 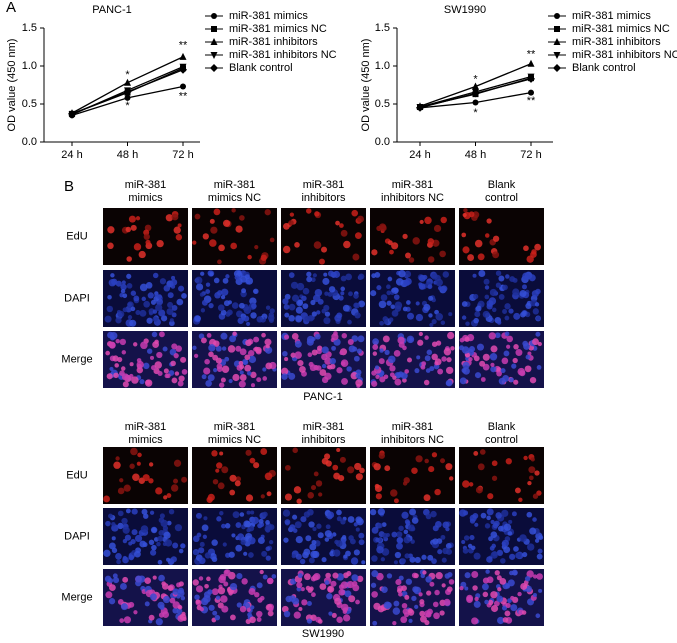 I want to click on column-label: miR-381, so click(x=324, y=427).